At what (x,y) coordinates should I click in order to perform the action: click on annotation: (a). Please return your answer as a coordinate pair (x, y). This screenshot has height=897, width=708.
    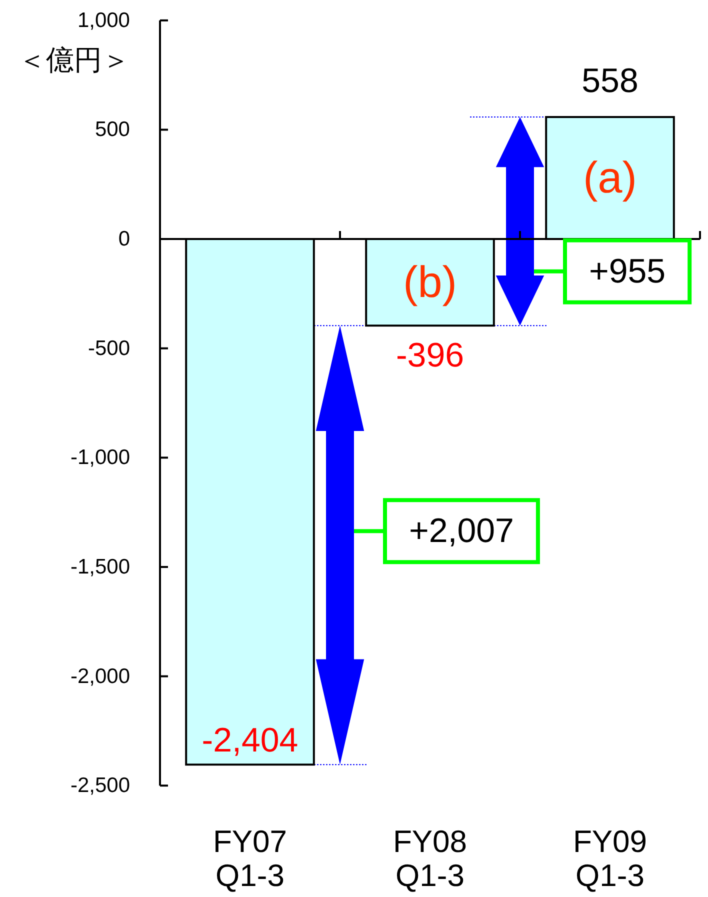
    Looking at the image, I should click on (610, 178).